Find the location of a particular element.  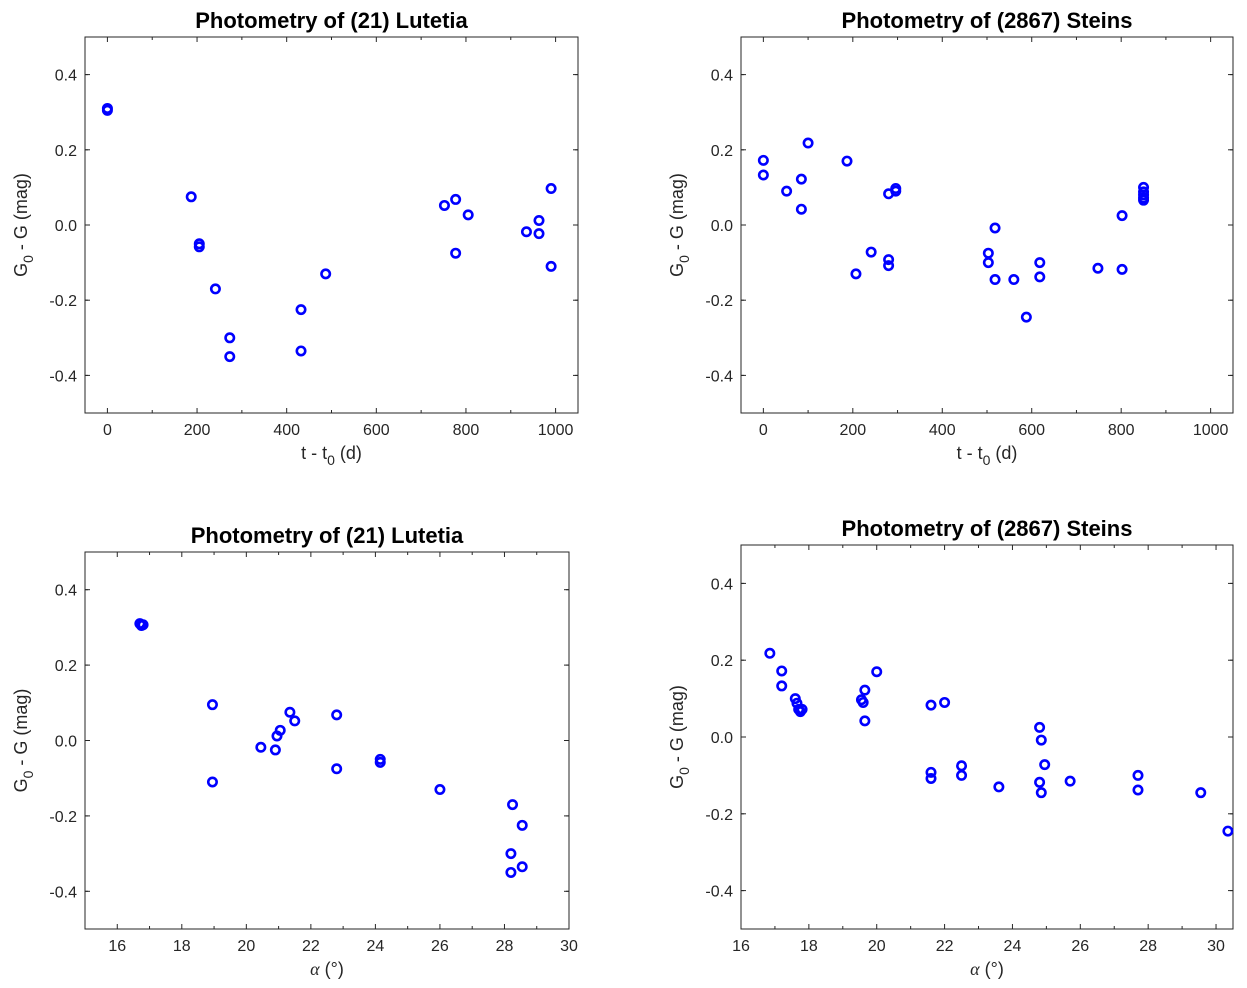

x-tick-label: 600 is located at coordinates (1031, 430).